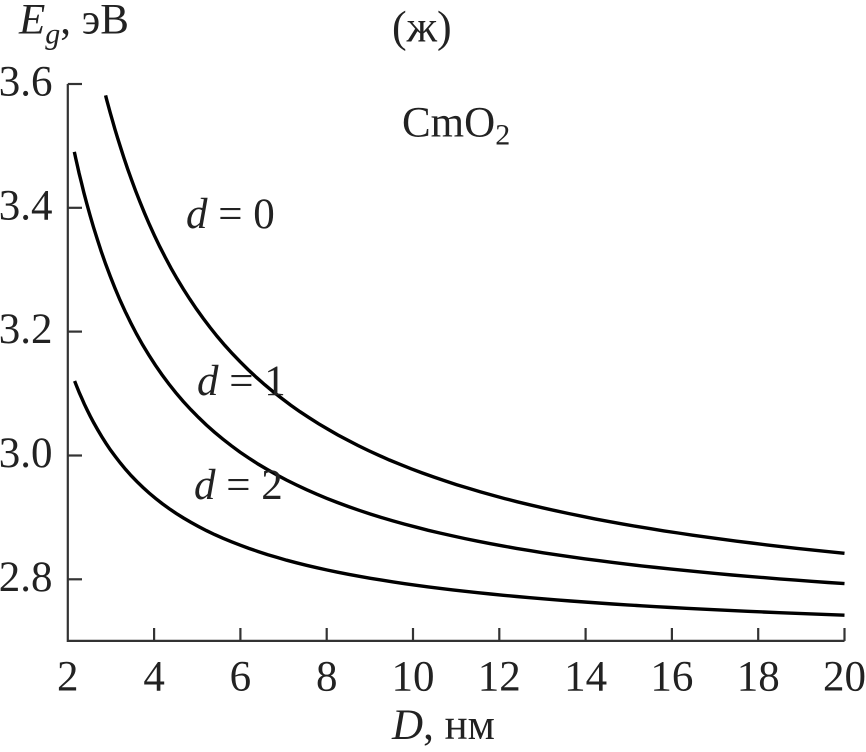  Describe the element at coordinates (26, 453) in the screenshot. I see `svg-text: 3.0` at that location.